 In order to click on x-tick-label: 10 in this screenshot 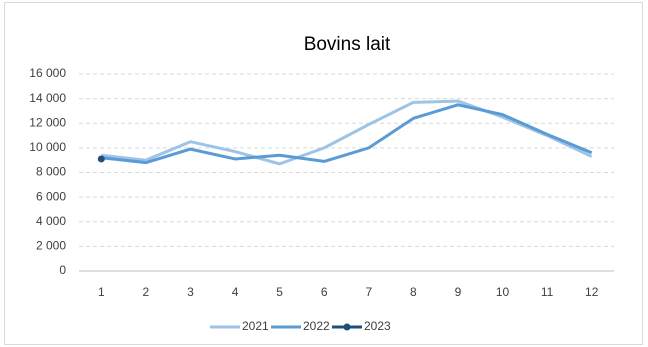, I will do `click(503, 292)`.